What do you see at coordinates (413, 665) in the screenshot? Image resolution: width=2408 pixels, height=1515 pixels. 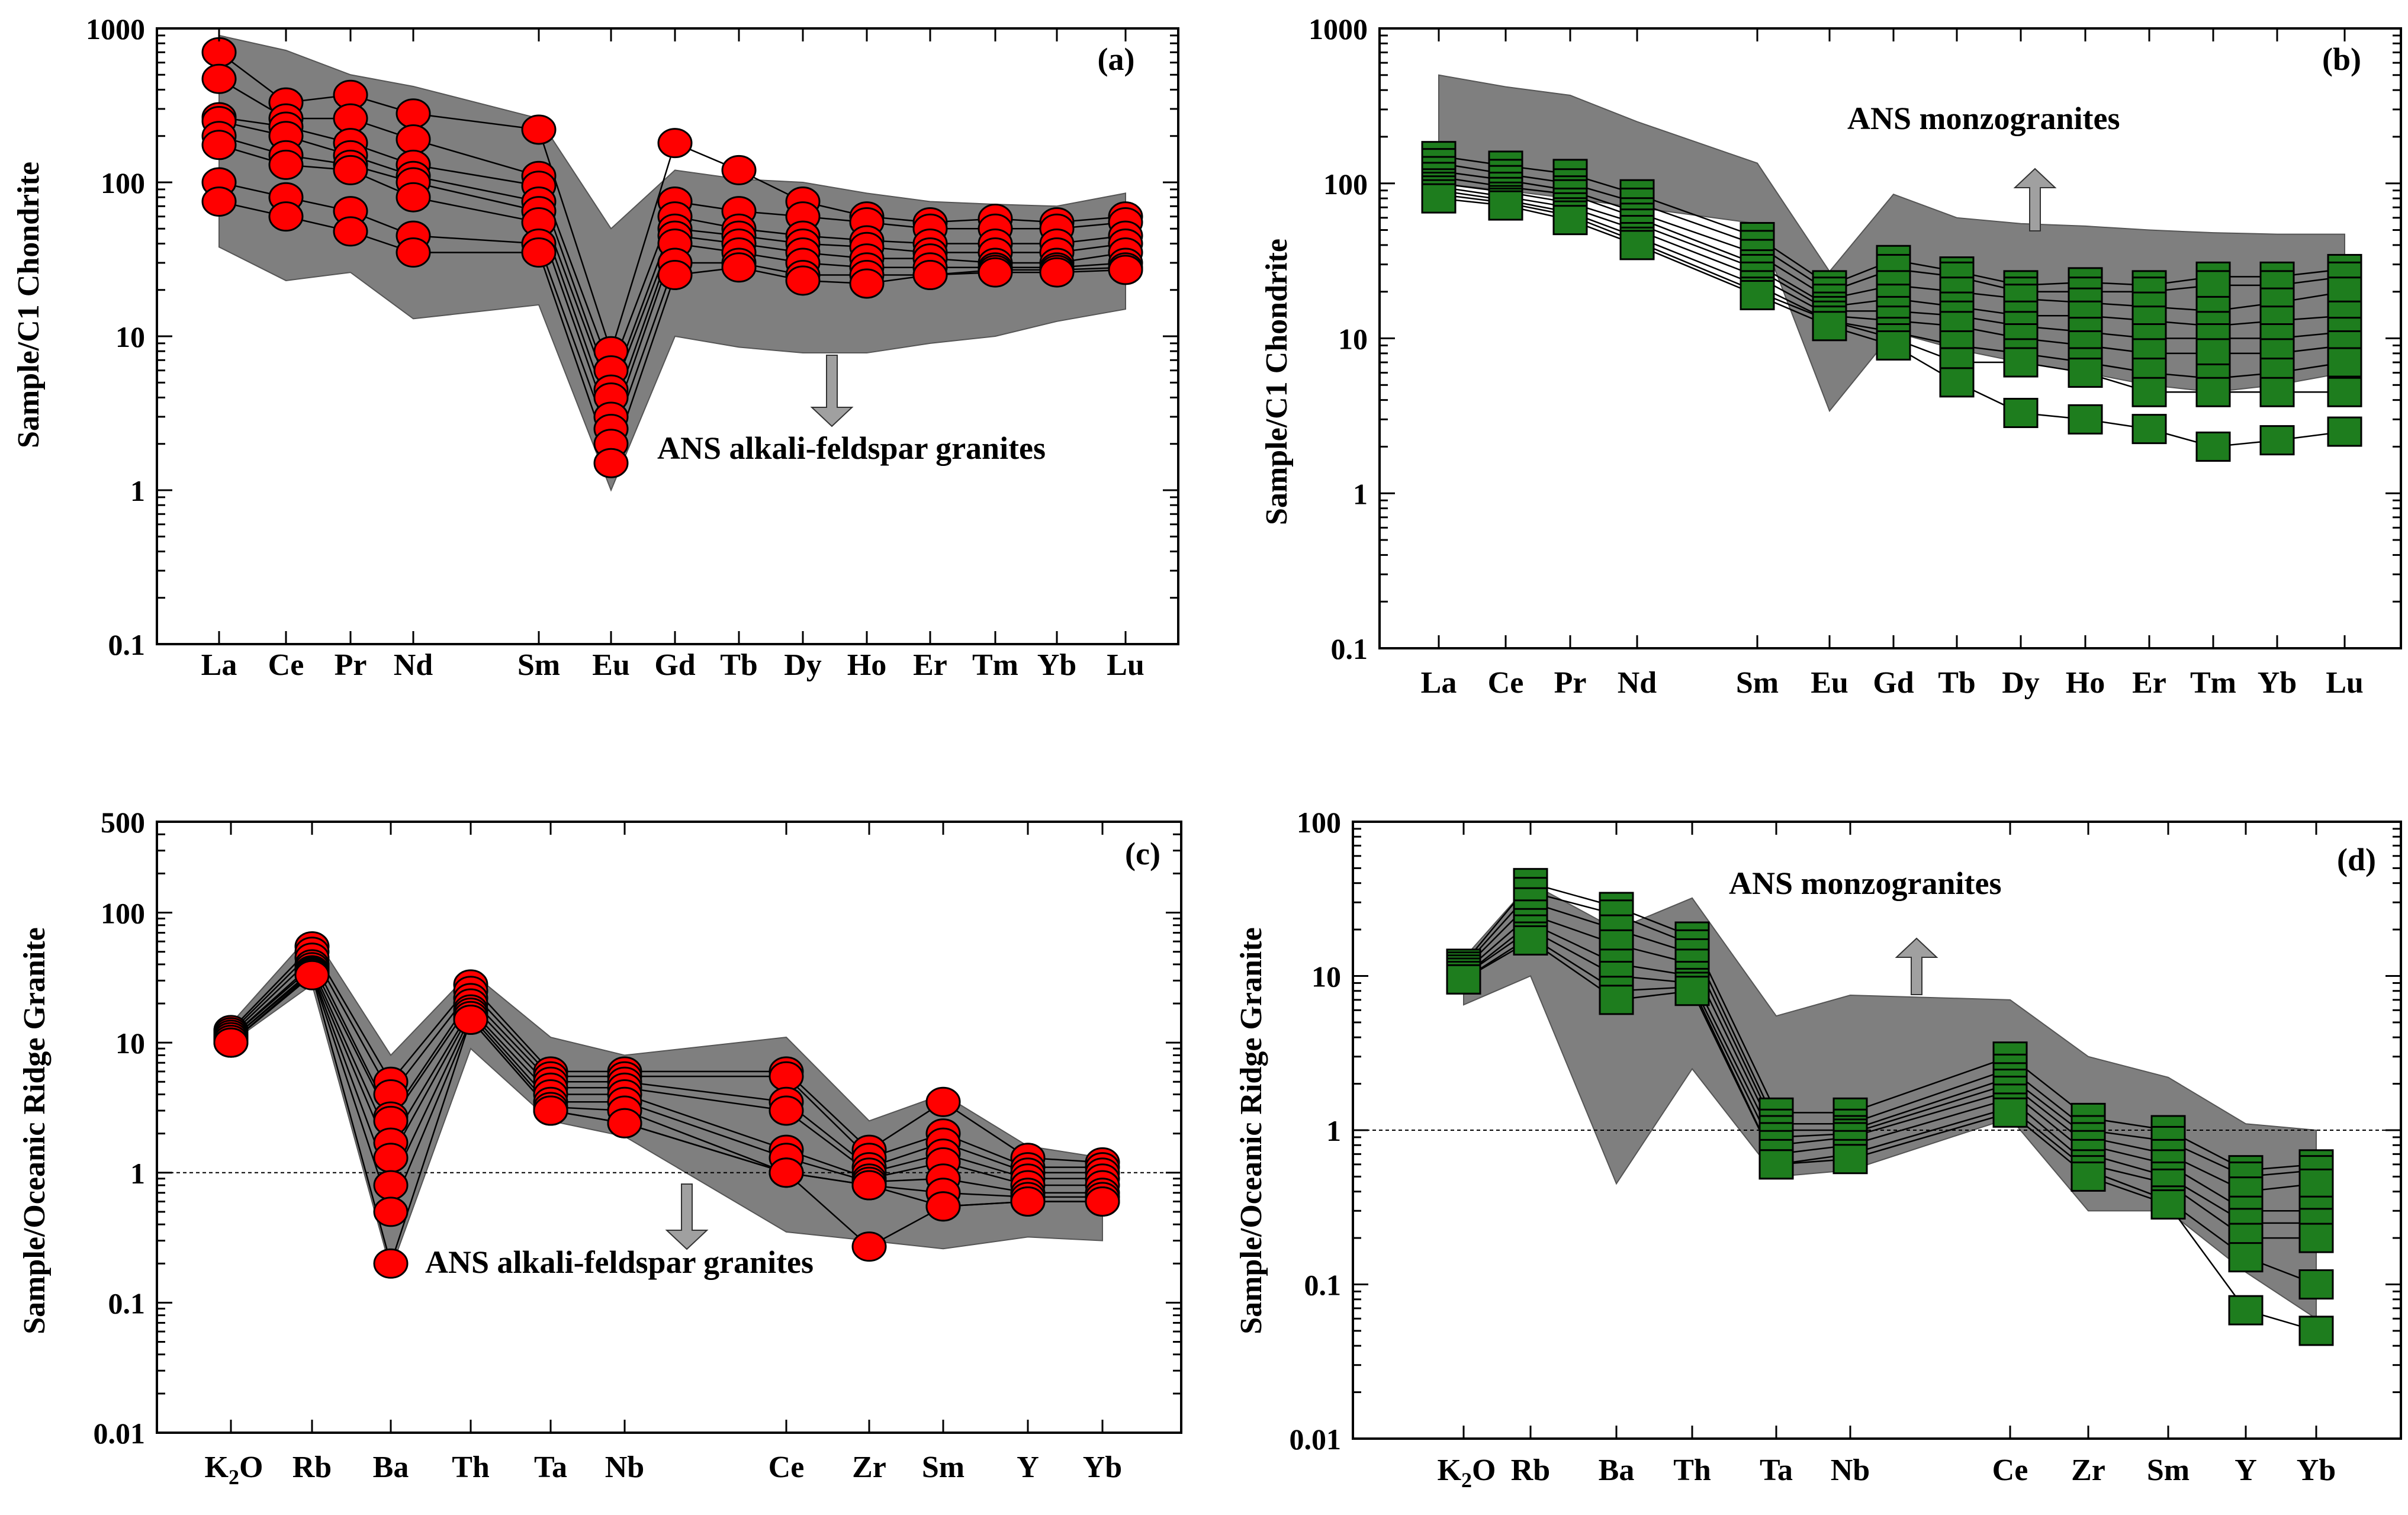 I see `x-tick-label: Nd` at bounding box center [413, 665].